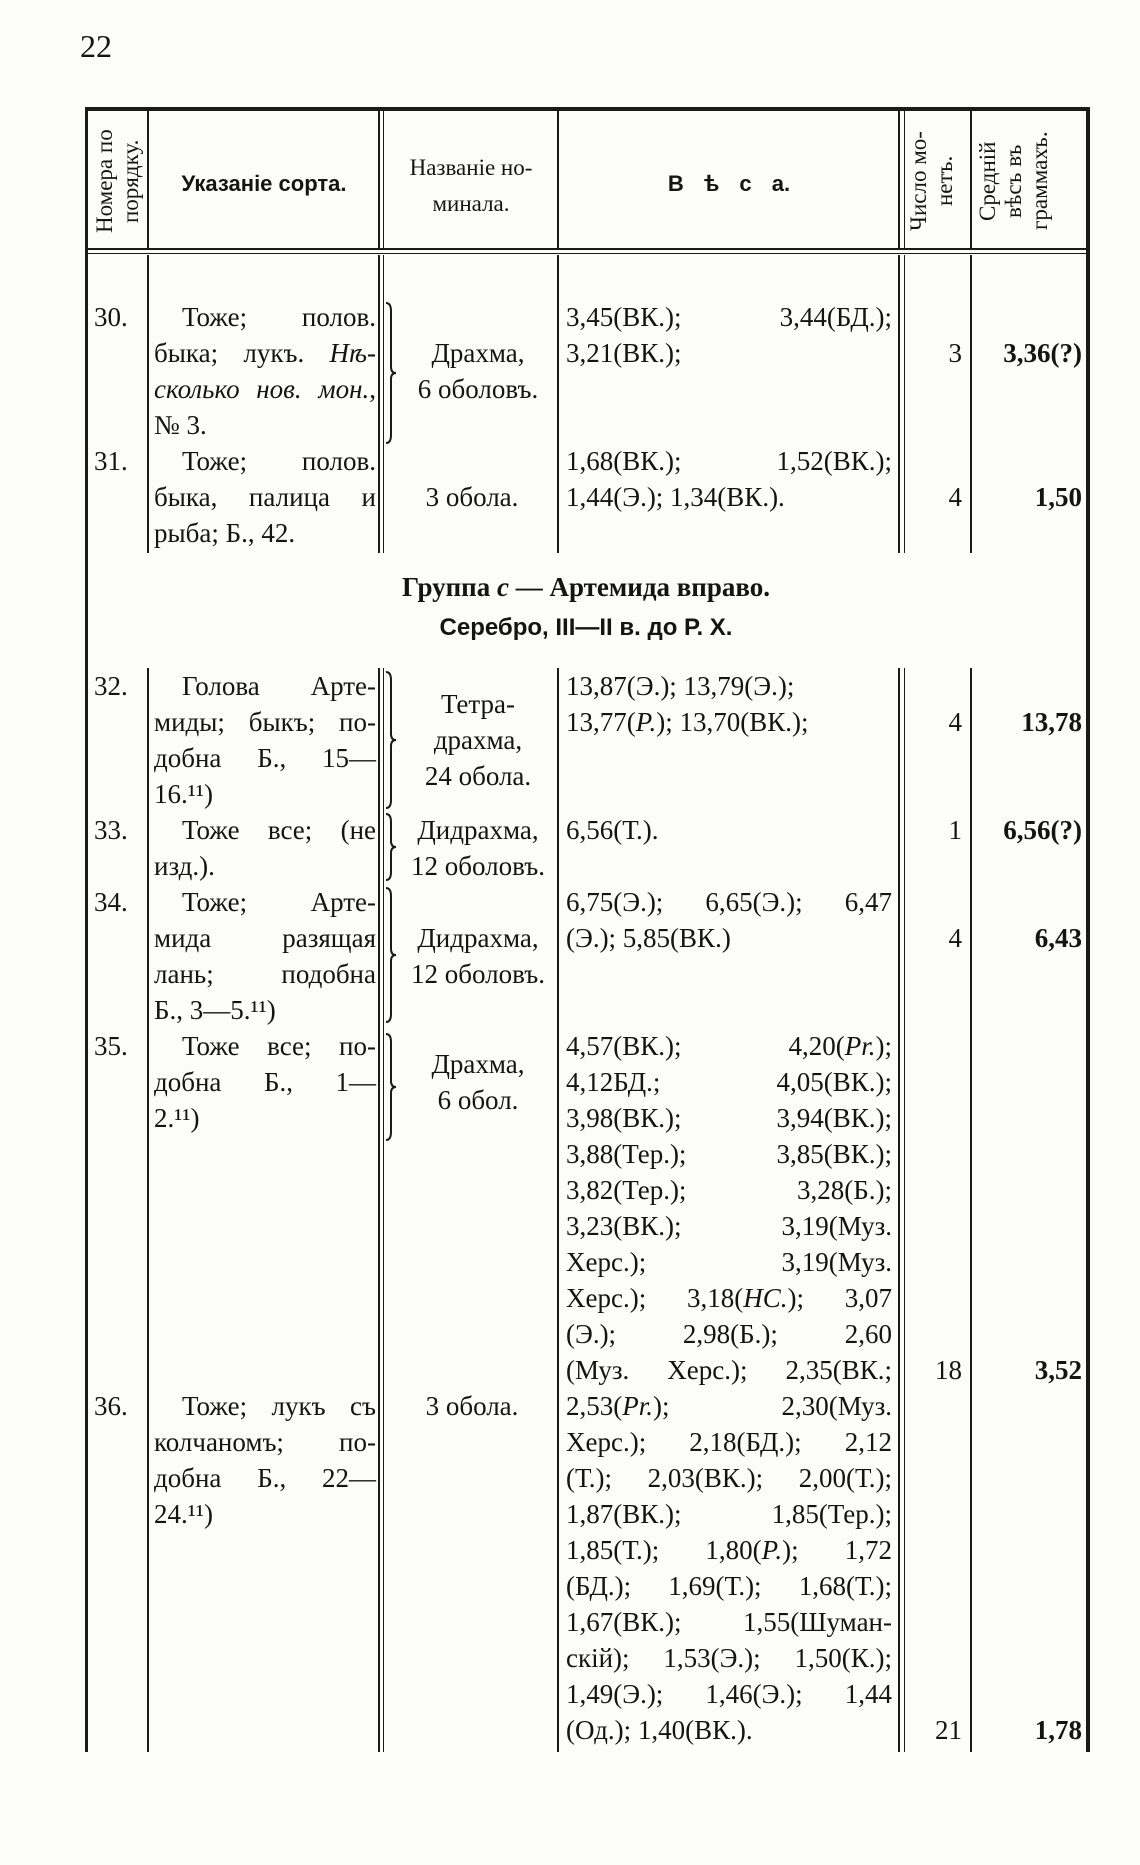 This screenshot has width=1140, height=1865. What do you see at coordinates (937, 181) in the screenshot?
I see `header-count: Число мо- нетъ.` at bounding box center [937, 181].